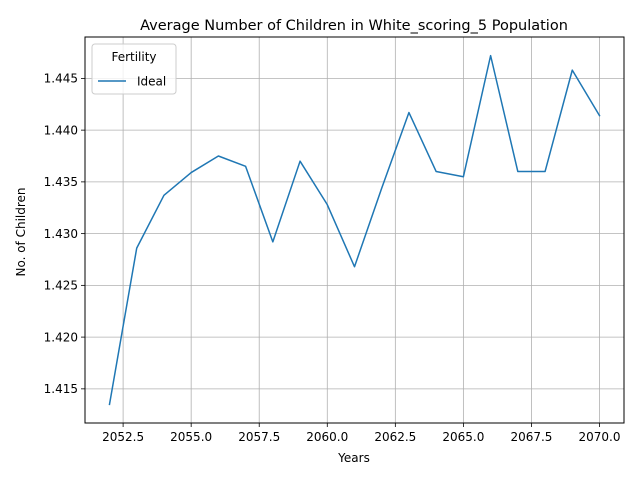 This screenshot has height=484, width=640. What do you see at coordinates (353, 458) in the screenshot?
I see `x-axis-label: Years` at bounding box center [353, 458].